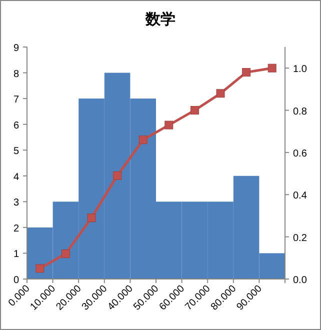  What do you see at coordinates (300, 112) in the screenshot?
I see `y2-tick-label: 0.8` at bounding box center [300, 112].